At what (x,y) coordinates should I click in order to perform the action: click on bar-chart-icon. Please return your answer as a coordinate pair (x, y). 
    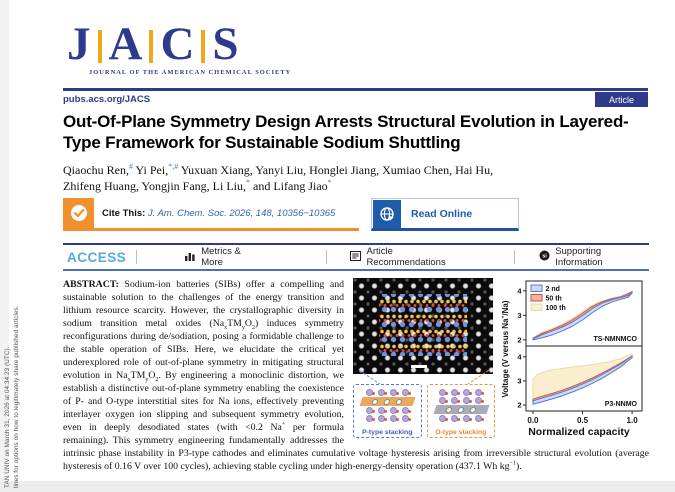
    Looking at the image, I should click on (190, 257).